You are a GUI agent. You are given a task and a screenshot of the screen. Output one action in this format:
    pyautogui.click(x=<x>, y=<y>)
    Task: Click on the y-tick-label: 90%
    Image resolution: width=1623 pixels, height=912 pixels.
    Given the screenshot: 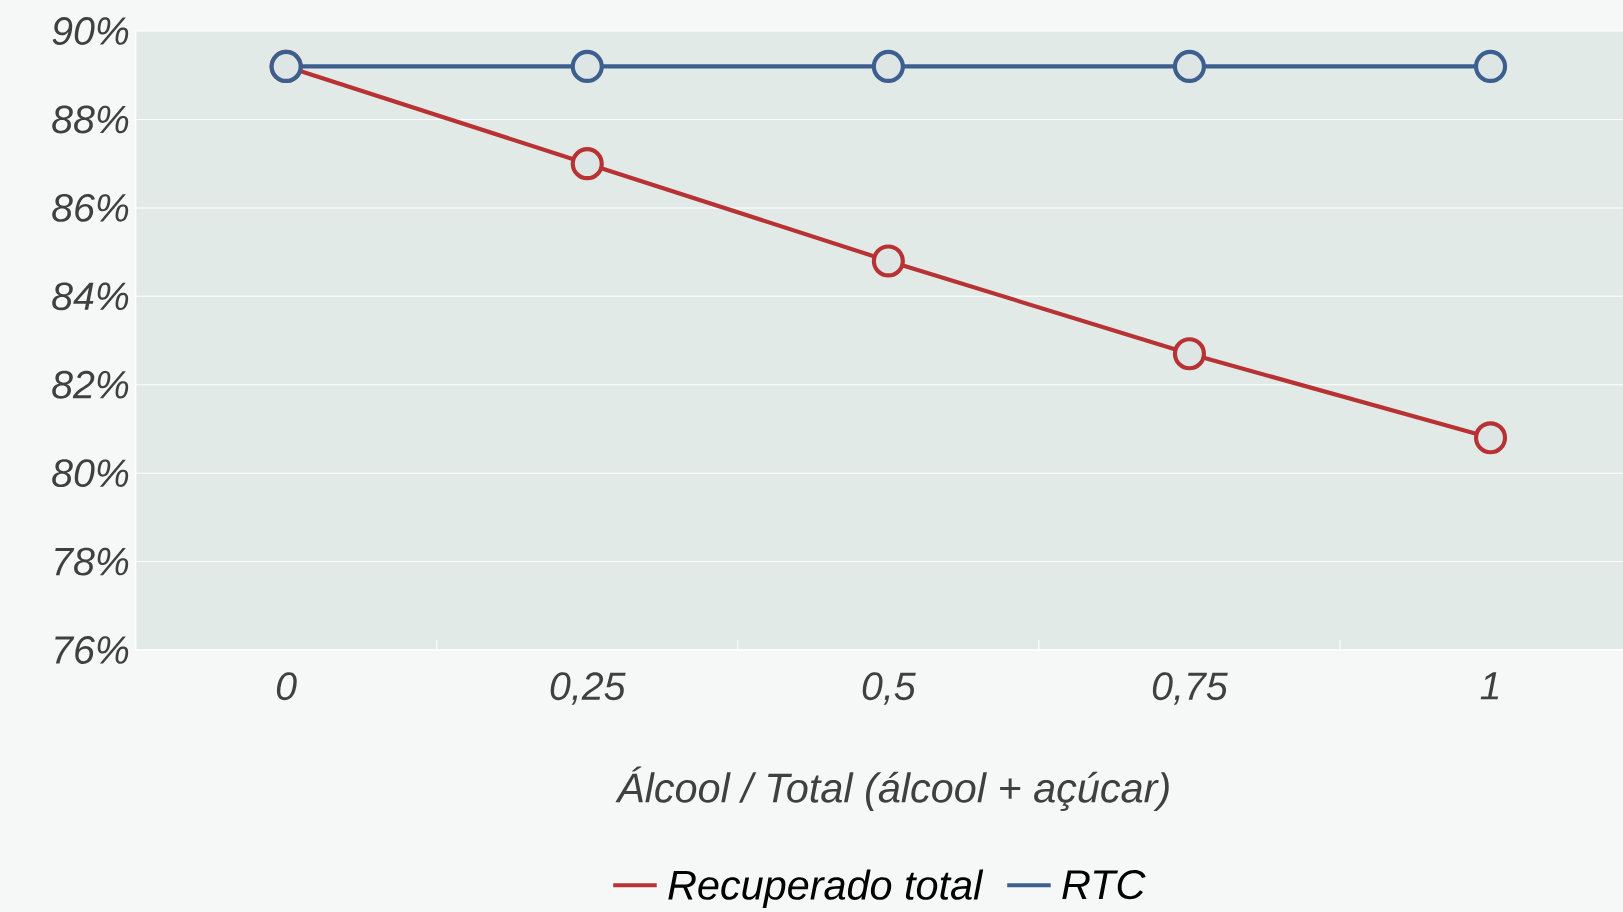 What is the action you would take?
    pyautogui.click(x=90, y=31)
    